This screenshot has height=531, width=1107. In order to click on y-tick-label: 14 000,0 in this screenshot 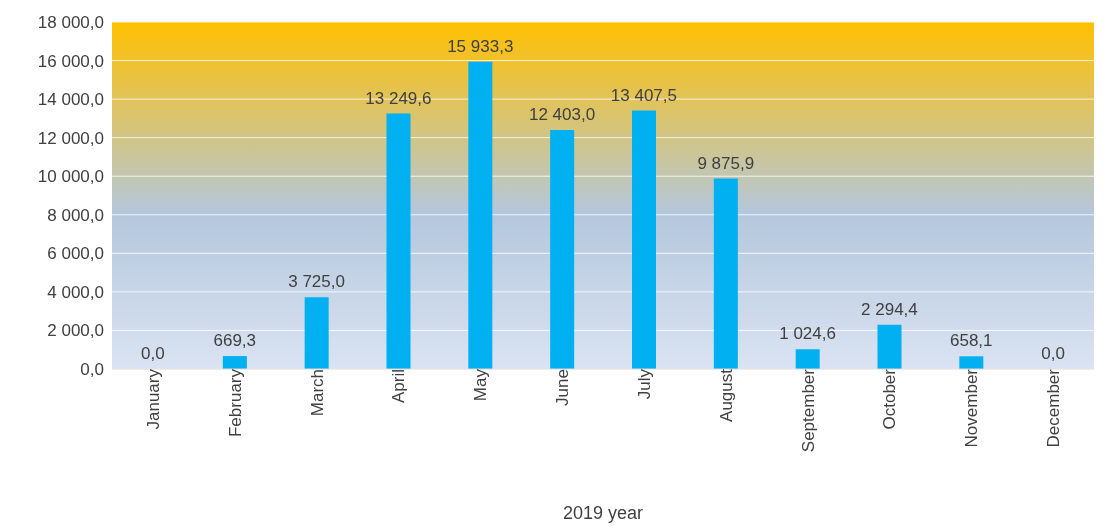, I will do `click(70, 100)`.